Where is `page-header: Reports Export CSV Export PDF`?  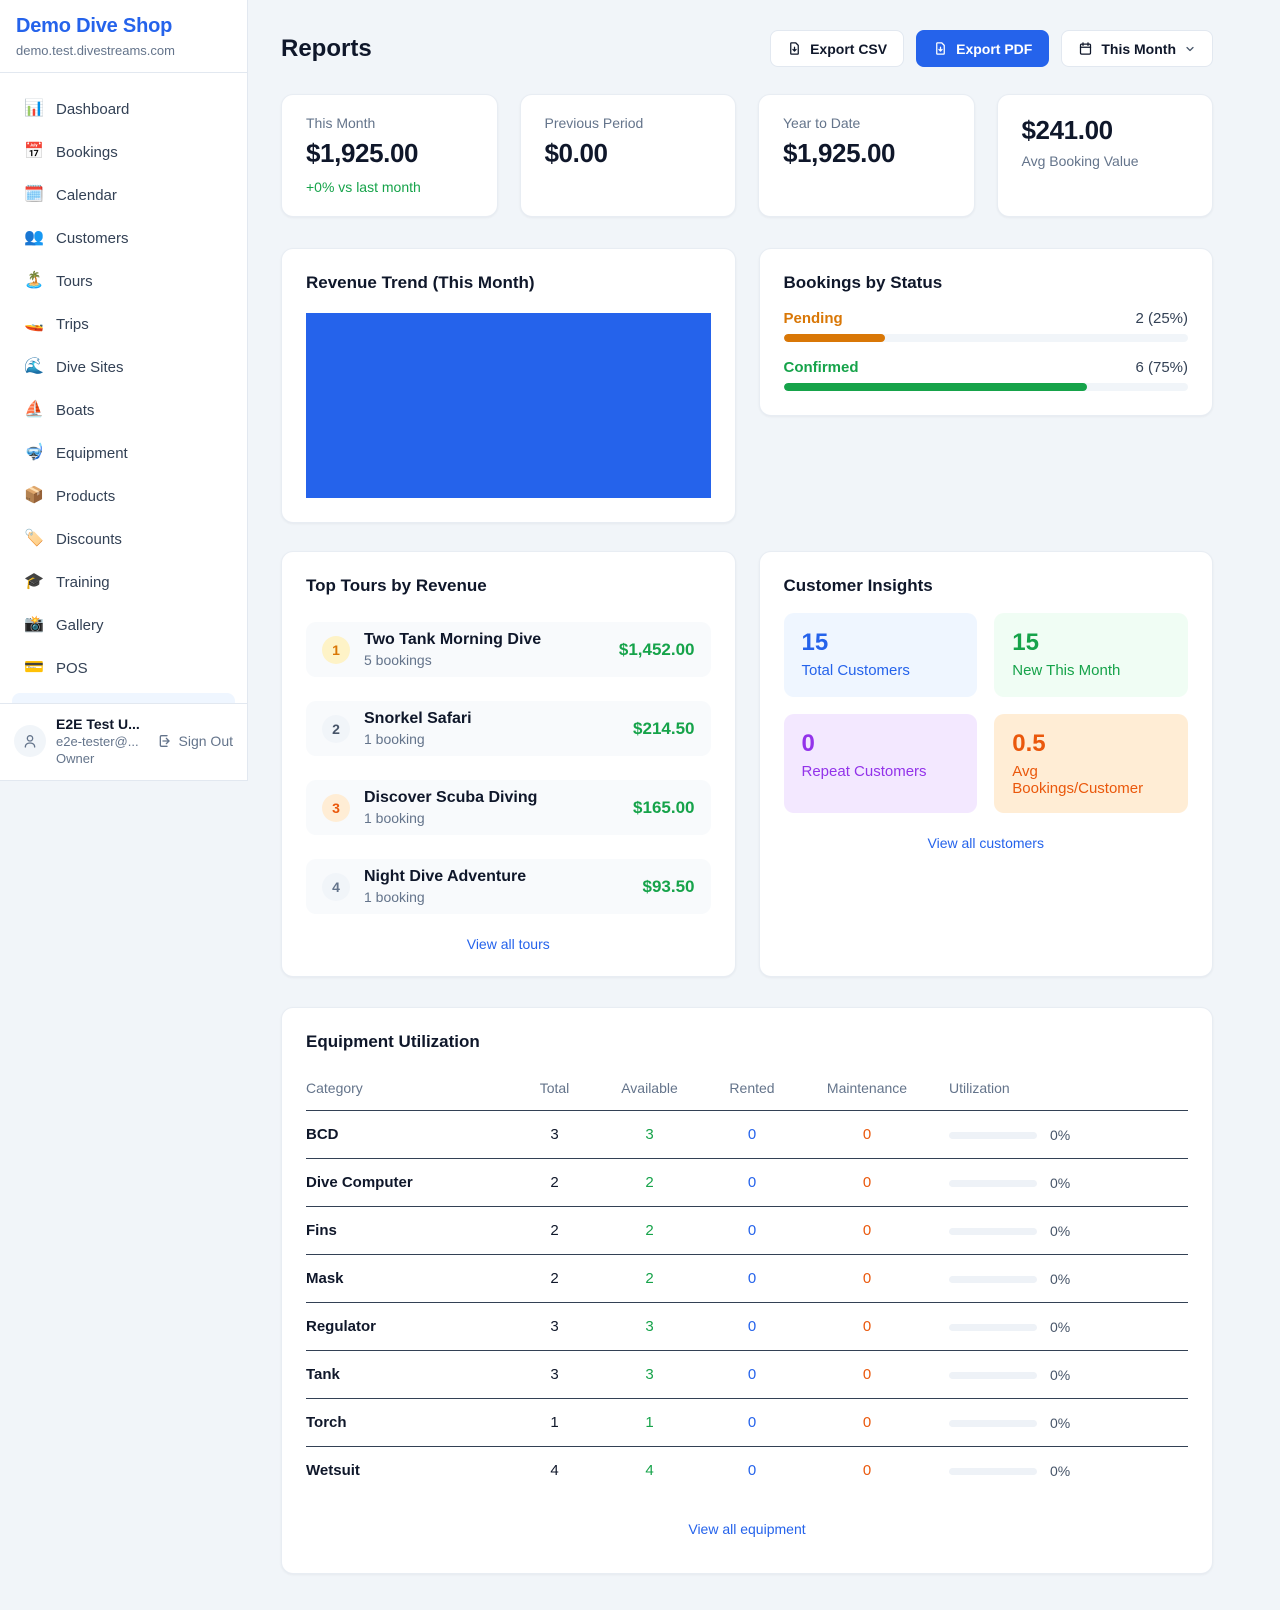 page-header: Reports Export CSV Export PDF is located at coordinates (747, 48).